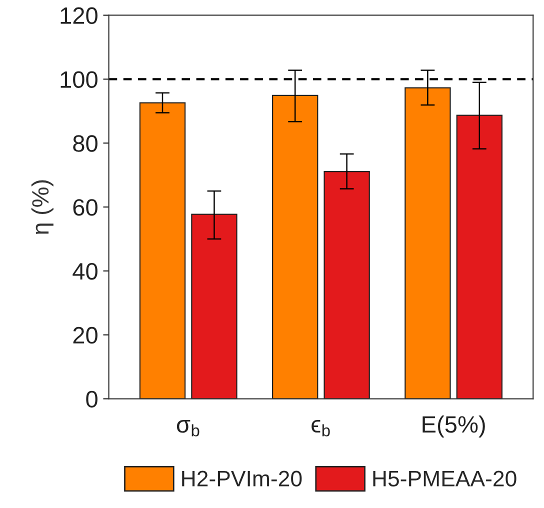 This screenshot has width=544, height=508. Describe the element at coordinates (85, 271) in the screenshot. I see `y-tick-label: 40` at that location.